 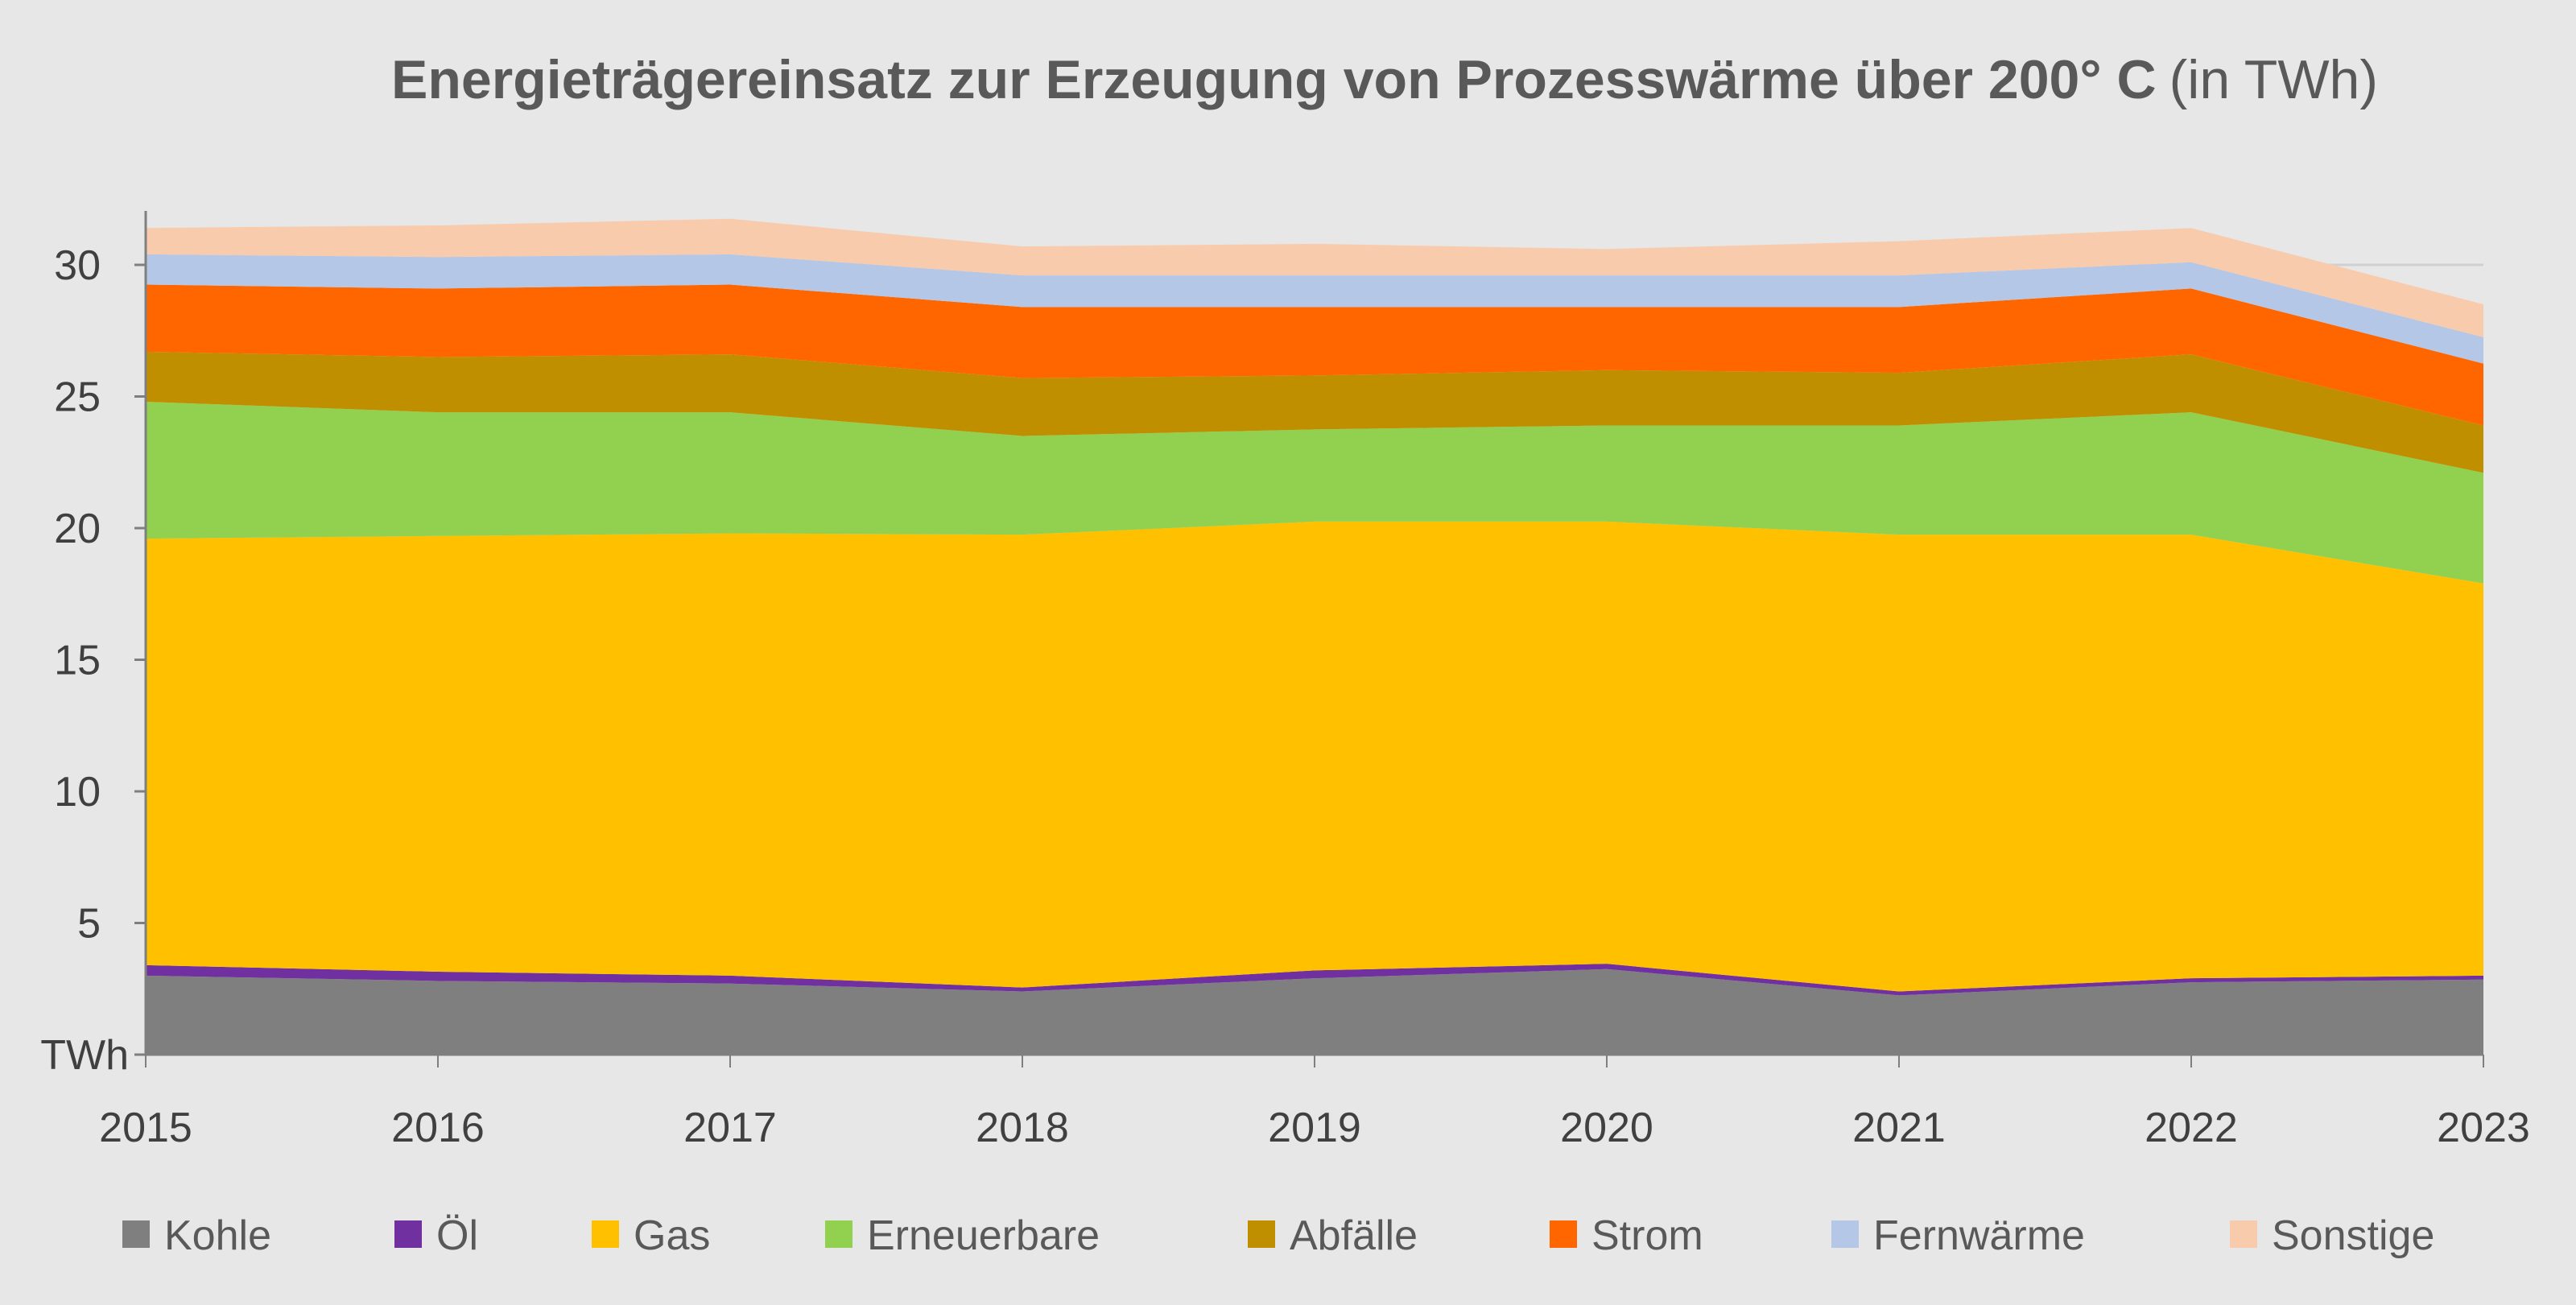 What do you see at coordinates (1606, 1128) in the screenshot?
I see `x-tick-label: 2020` at bounding box center [1606, 1128].